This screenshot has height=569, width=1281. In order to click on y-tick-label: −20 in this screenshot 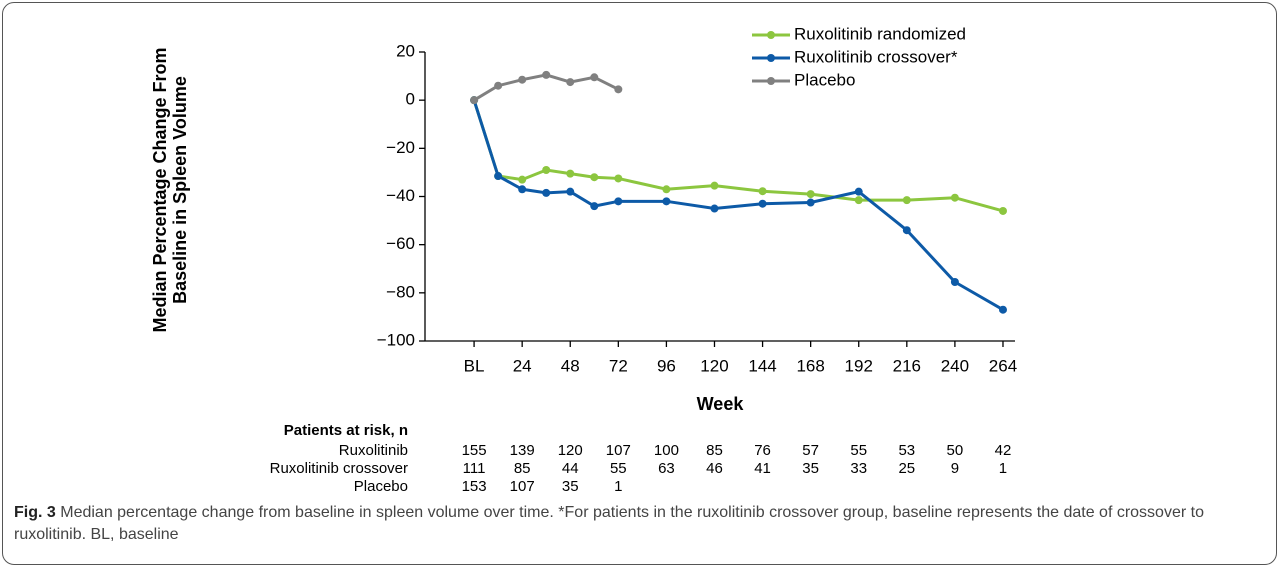, I will do `click(400, 147)`.